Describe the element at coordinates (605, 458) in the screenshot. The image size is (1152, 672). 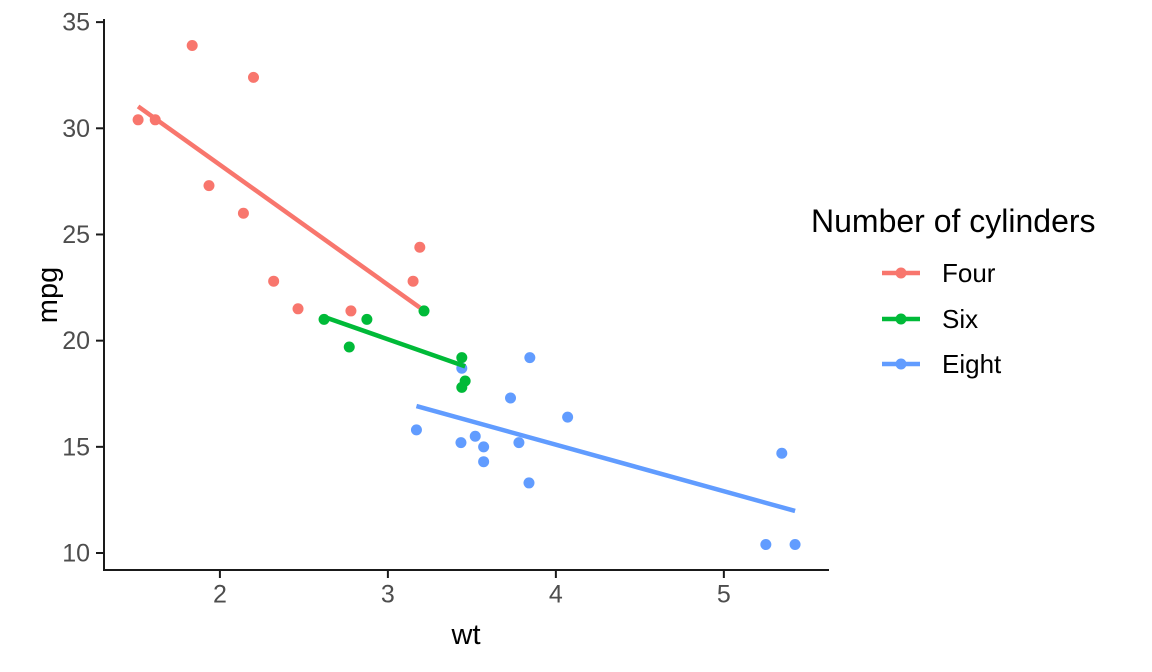
I see `trend-line-eight` at that location.